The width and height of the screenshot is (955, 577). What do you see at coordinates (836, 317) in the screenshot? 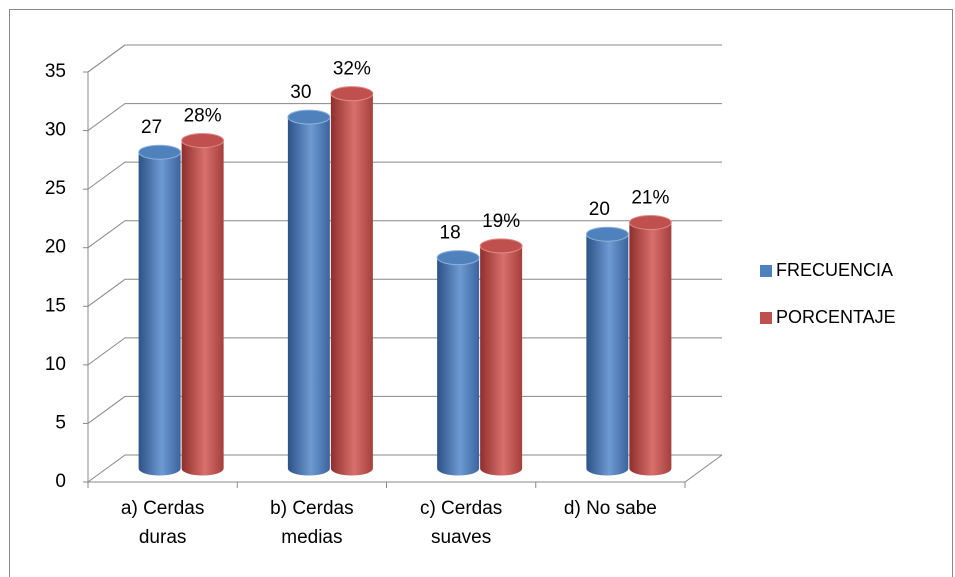
I see `legend-label: PORCENTAJE` at bounding box center [836, 317].